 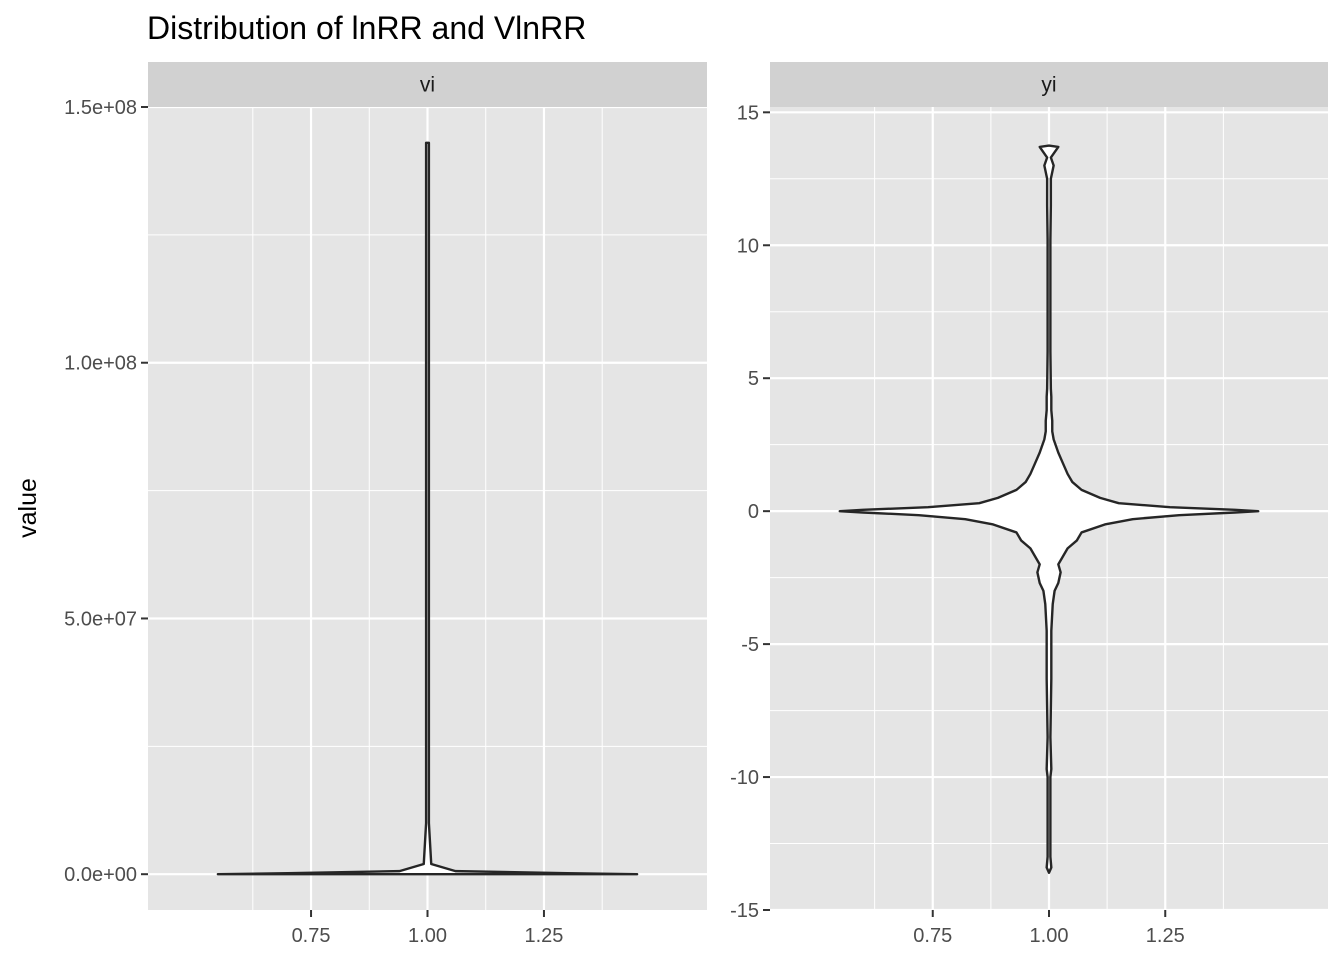 What do you see at coordinates (100, 108) in the screenshot?
I see `y-tick-label: 1.5e+08` at bounding box center [100, 108].